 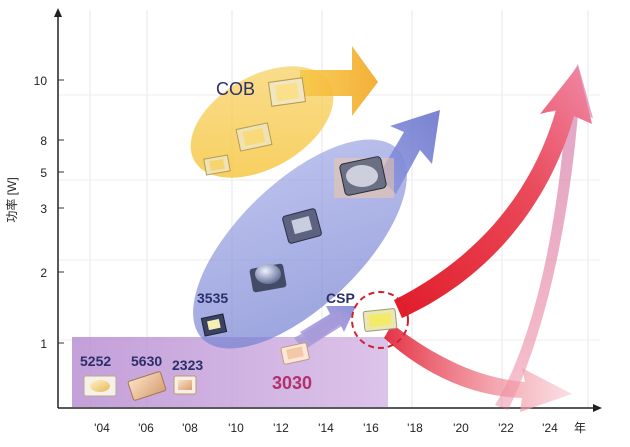 What do you see at coordinates (580, 428) in the screenshot?
I see `x-axis-label: 年` at bounding box center [580, 428].